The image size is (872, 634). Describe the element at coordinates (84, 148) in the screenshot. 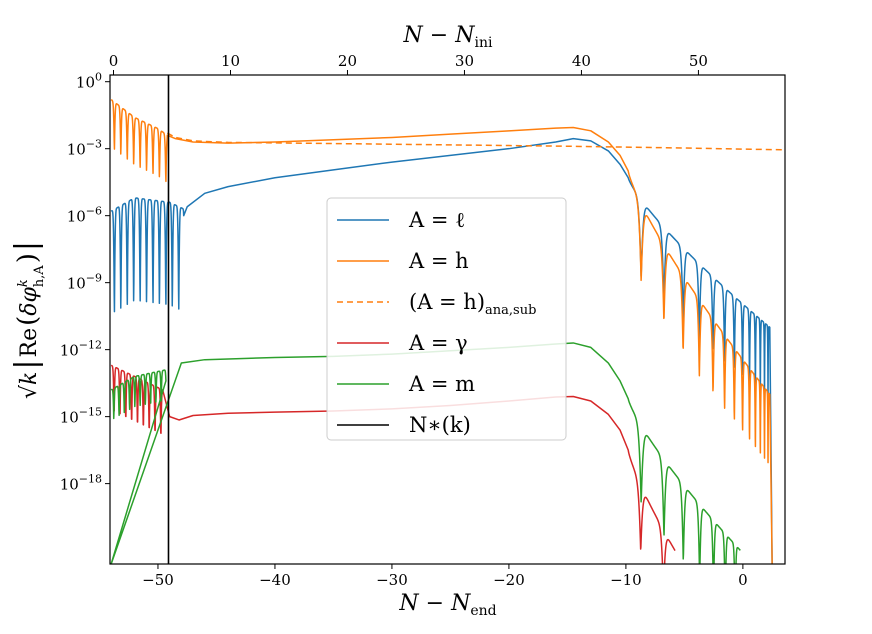

I see `y-tick-label: 10⁻³` at that location.